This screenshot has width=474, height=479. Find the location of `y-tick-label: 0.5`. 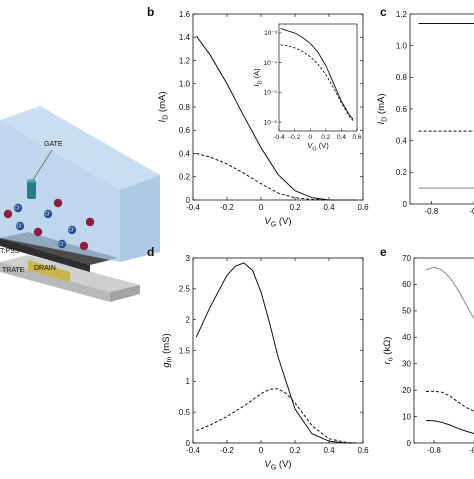

y-tick-label: 0.5 is located at coordinates (185, 412).